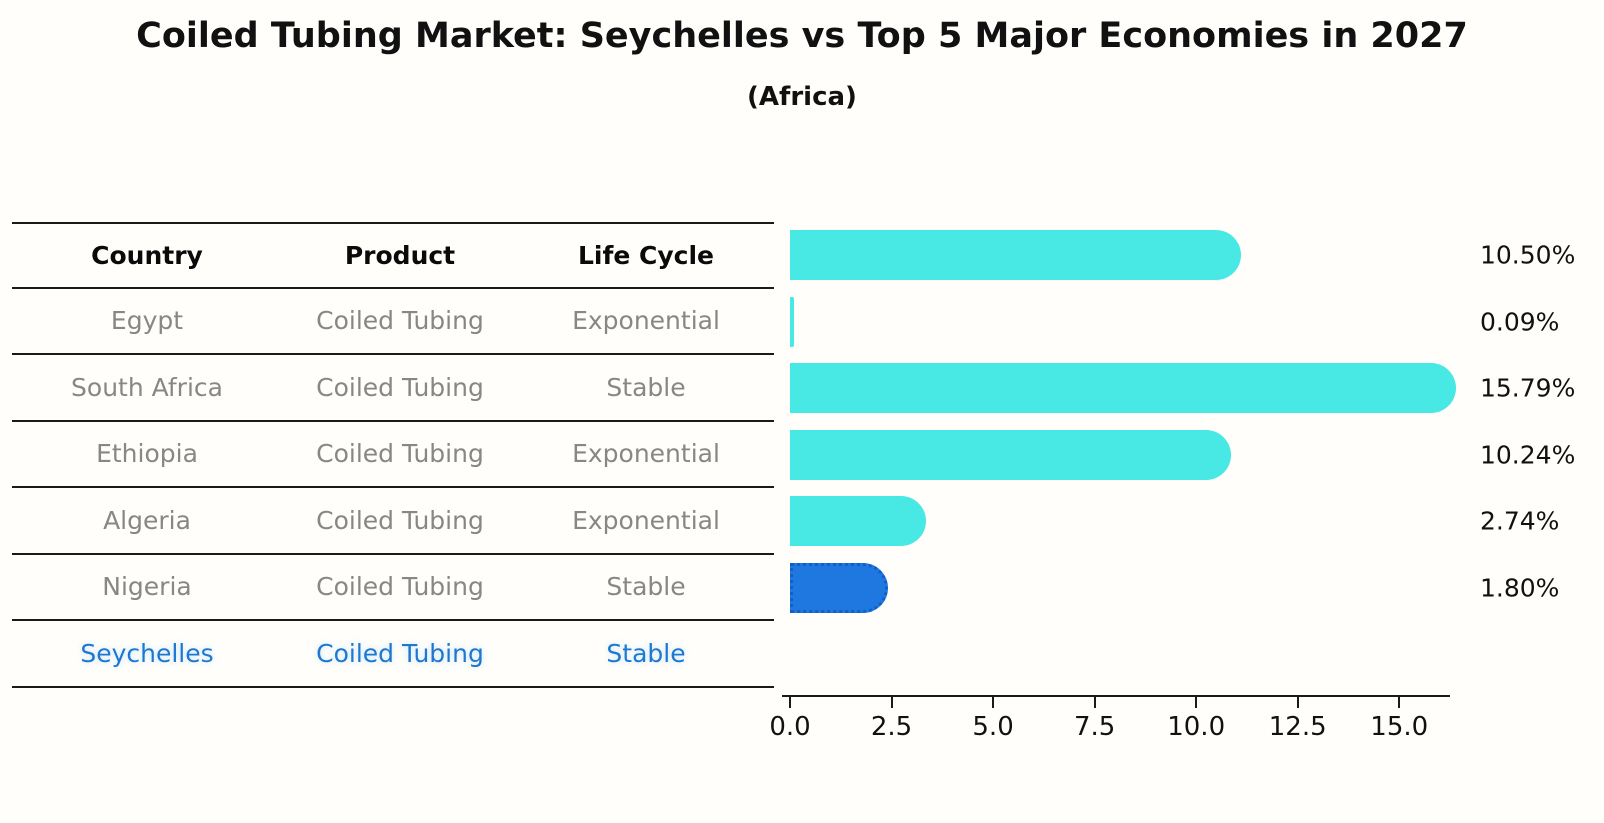 The image size is (1604, 823). Describe the element at coordinates (1196, 727) in the screenshot. I see `x-tick-label: 10.0` at that location.